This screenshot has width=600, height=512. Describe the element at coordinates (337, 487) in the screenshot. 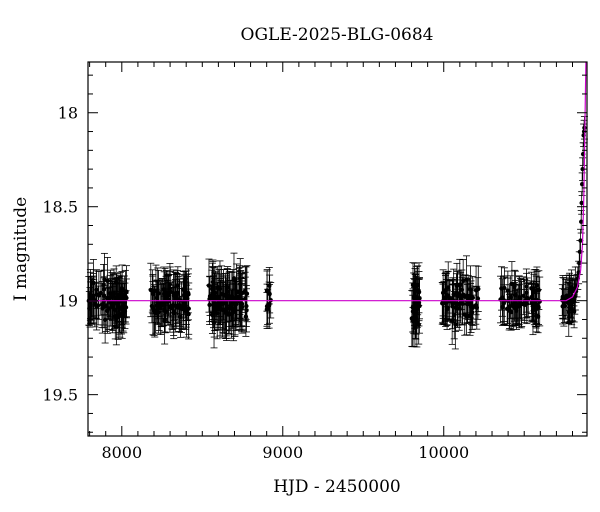

I see `x-axis-label: HJD - 2450000` at that location.